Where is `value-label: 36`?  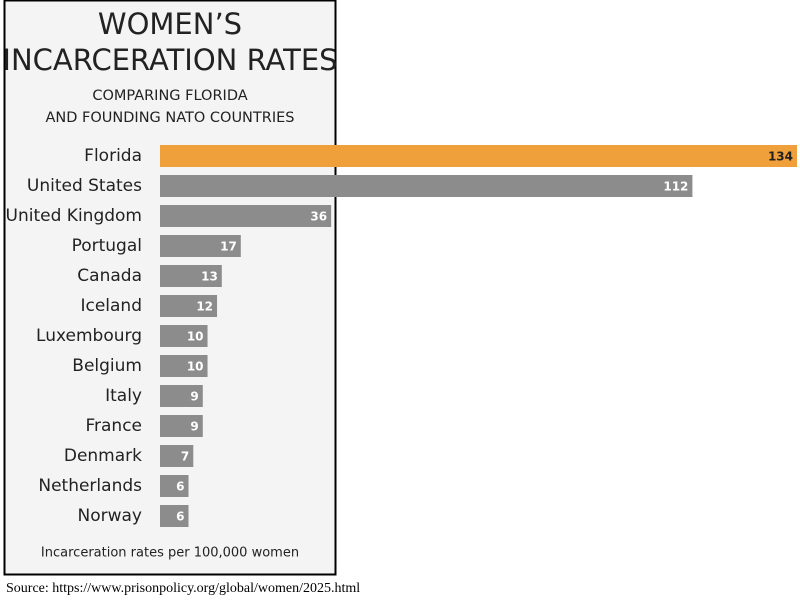
value-label: 36 is located at coordinates (318, 217).